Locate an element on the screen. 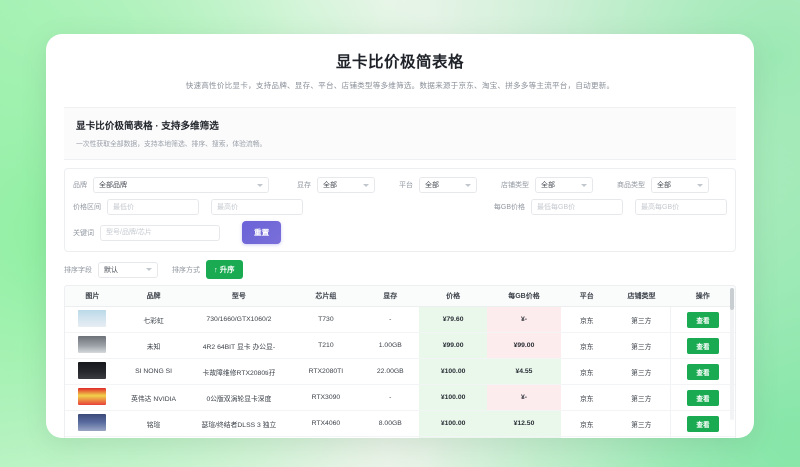 This screenshot has width=800, height=467. memory-filter-label: 显存 is located at coordinates (304, 185).